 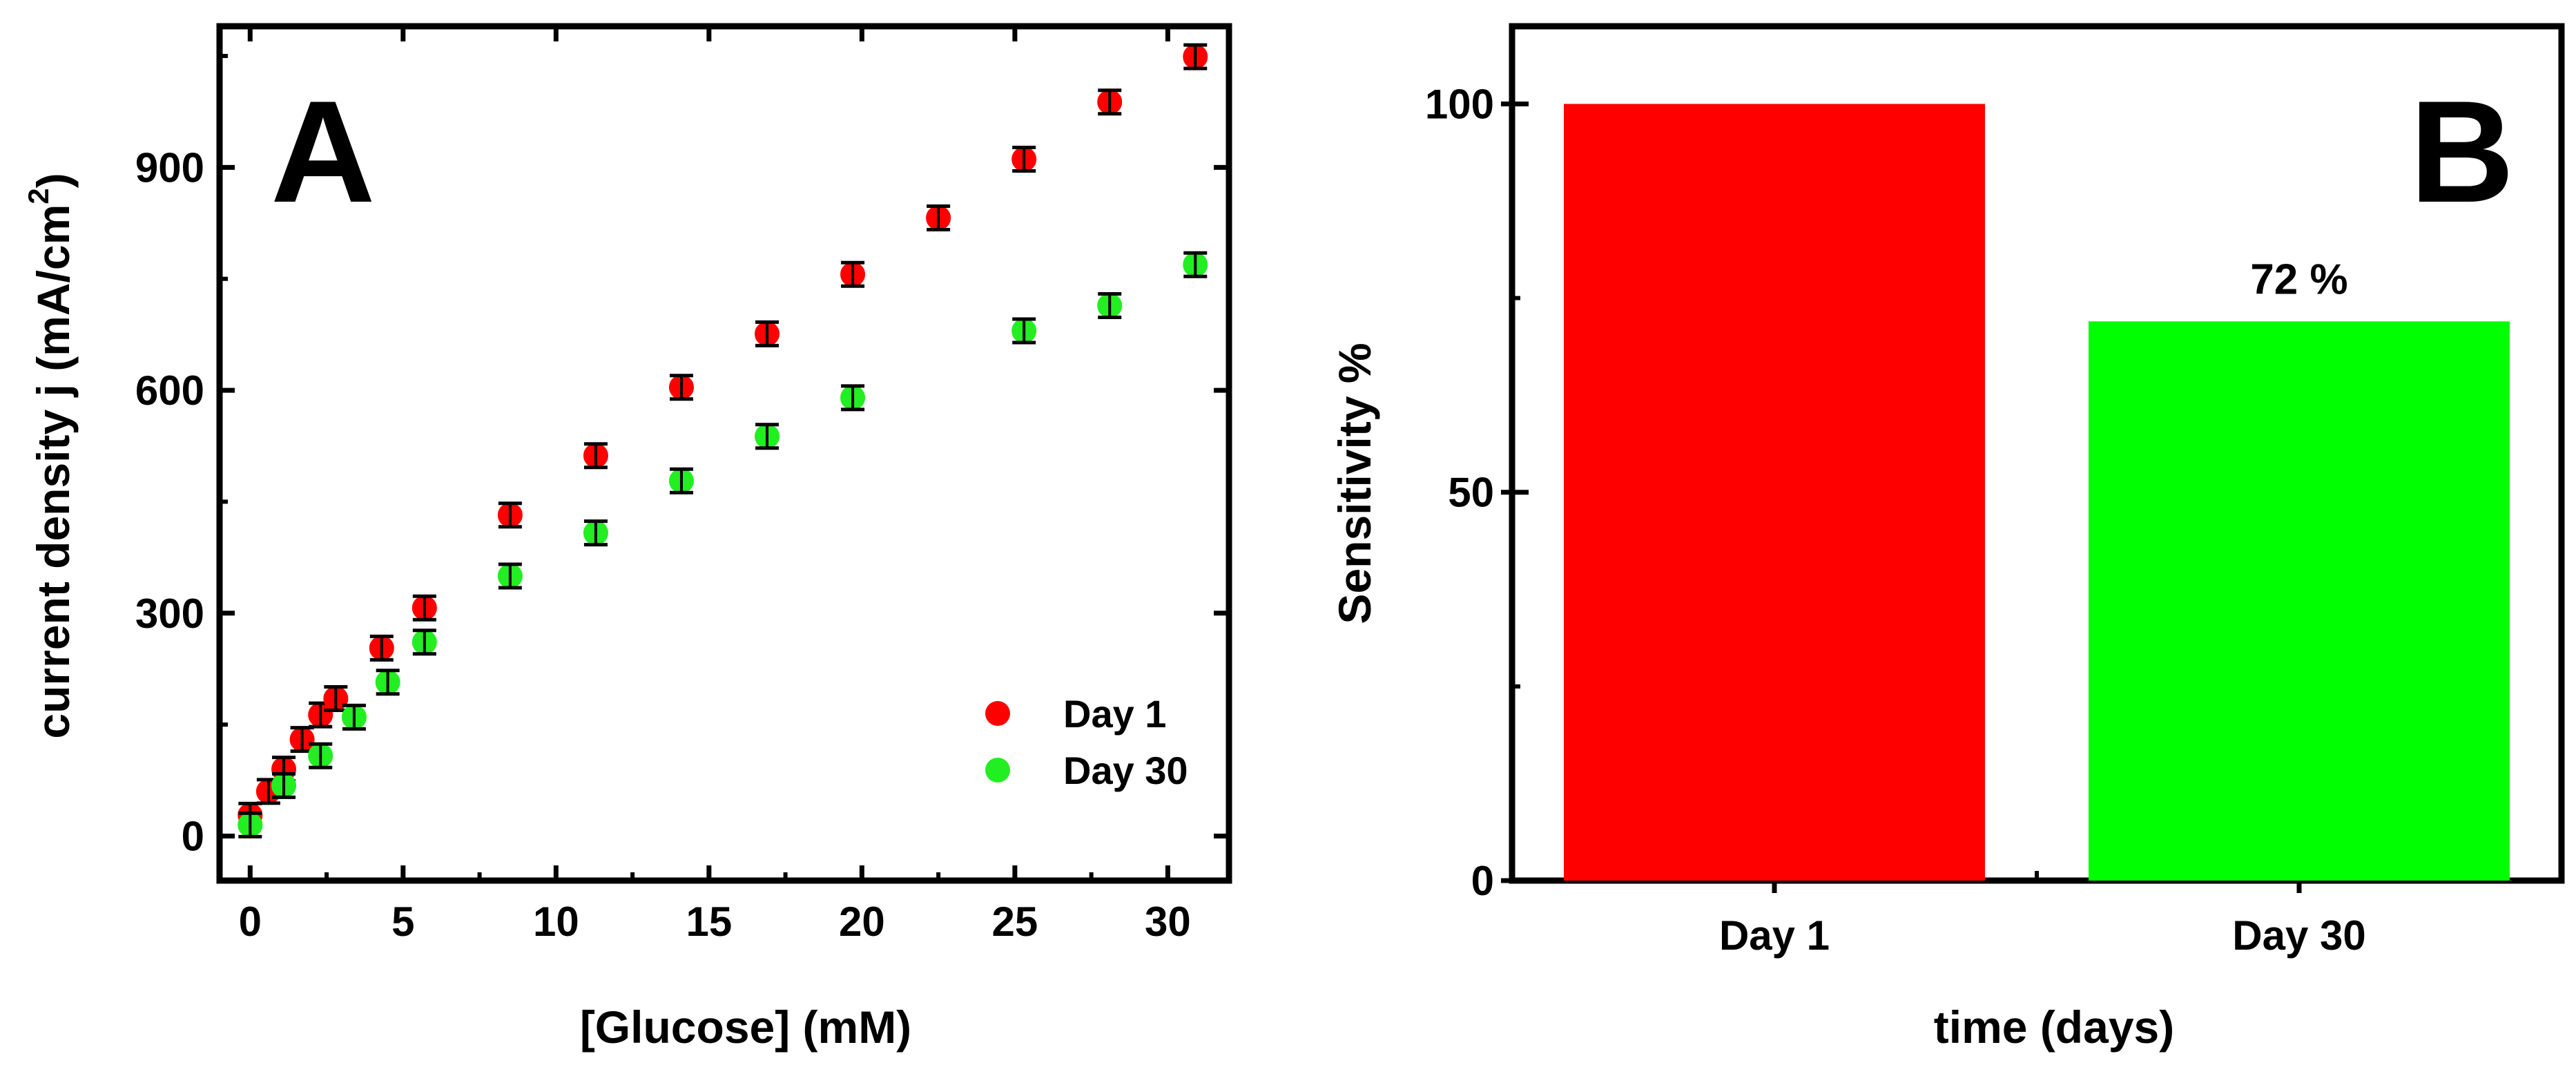 I want to click on y-tick-label: 600, so click(x=170, y=390).